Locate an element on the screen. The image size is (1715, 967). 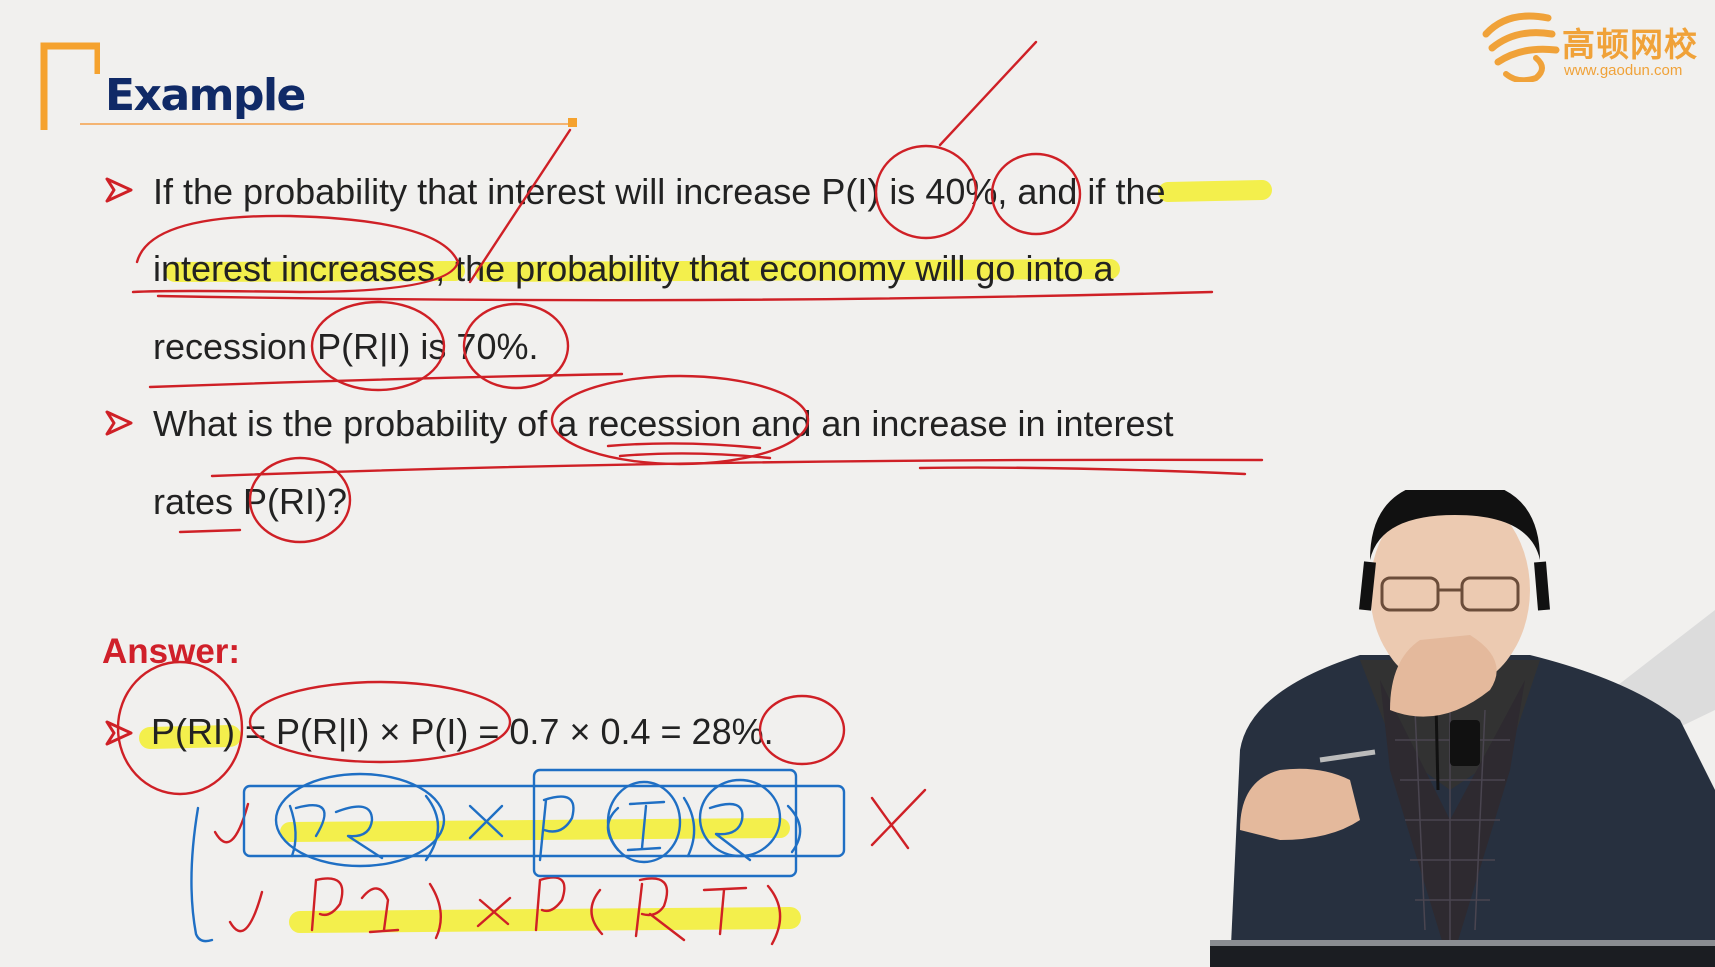
gaodun-logo-icon is located at coordinates (1521, 47).